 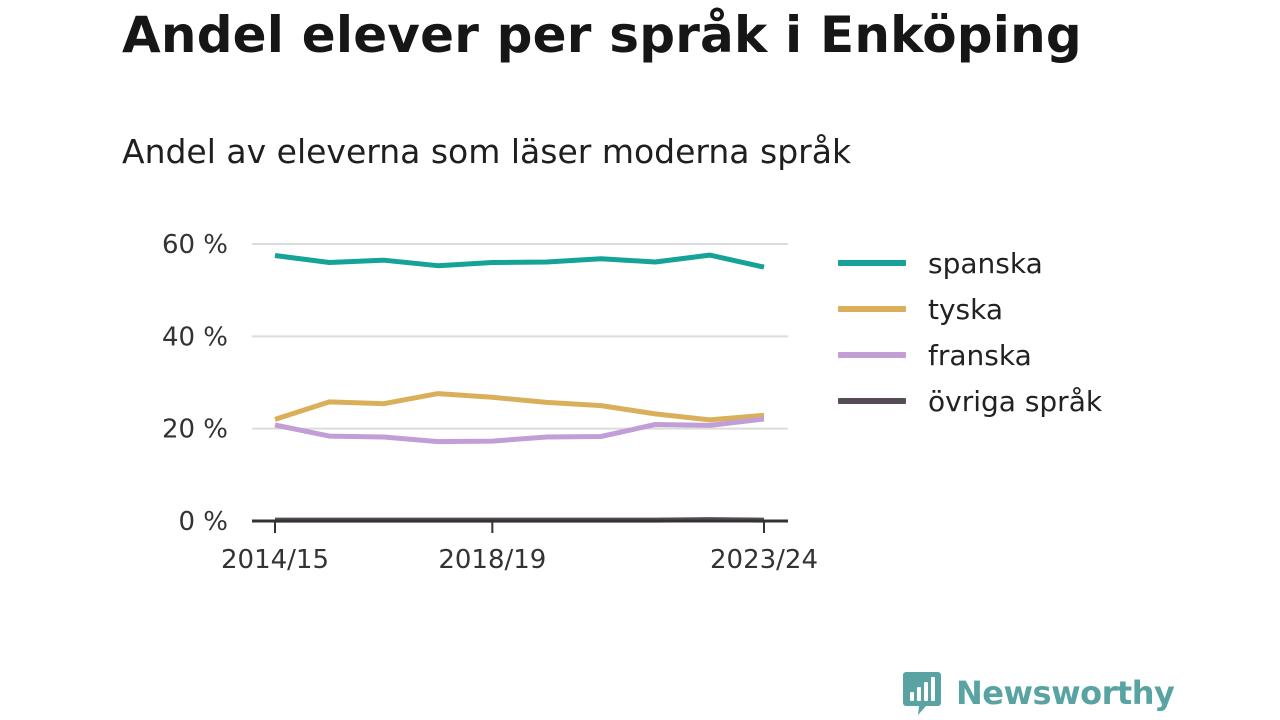 I want to click on series-lines, so click(x=519, y=387).